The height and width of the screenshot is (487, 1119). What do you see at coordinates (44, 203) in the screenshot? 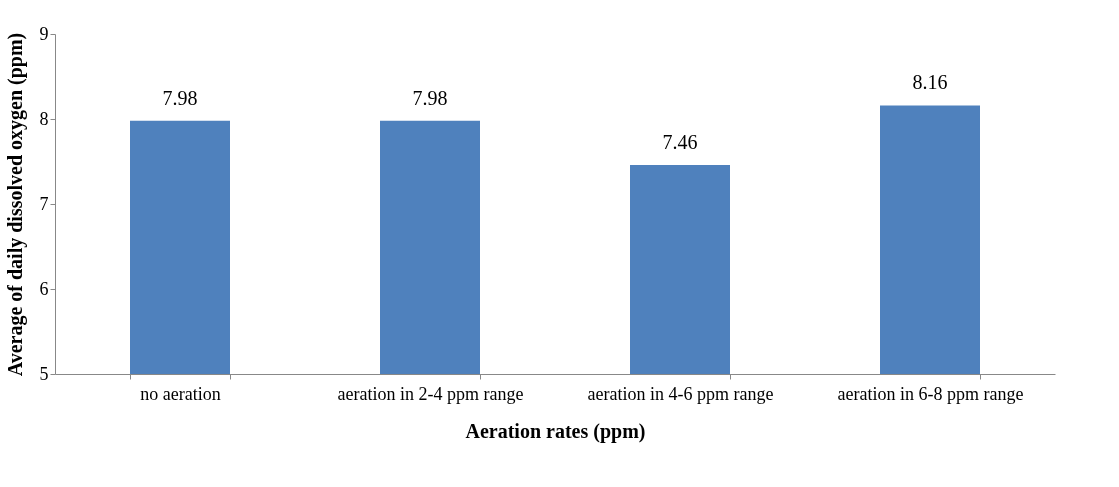
I see `y-tick-label: 7` at bounding box center [44, 203].